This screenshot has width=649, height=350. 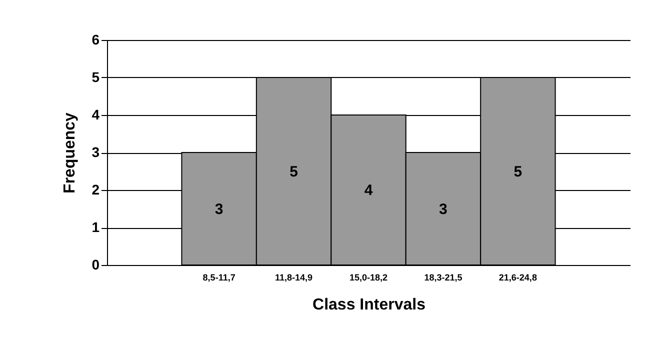 I want to click on y-tick-label: 4, so click(x=96, y=114).